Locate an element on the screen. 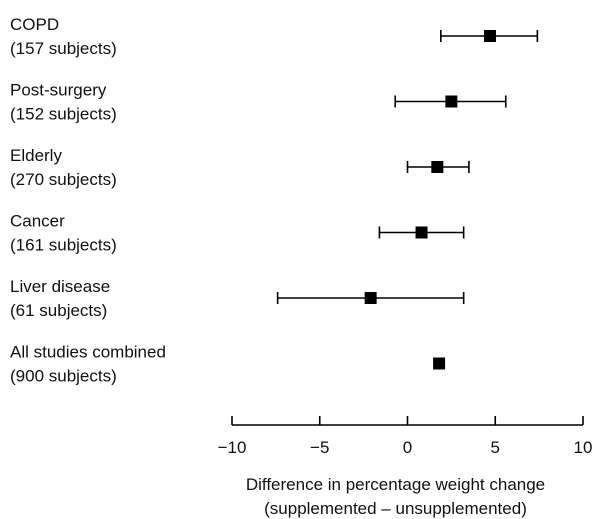 This screenshot has width=611, height=519. group-subjects-label: (270 subjects) is located at coordinates (63, 179).